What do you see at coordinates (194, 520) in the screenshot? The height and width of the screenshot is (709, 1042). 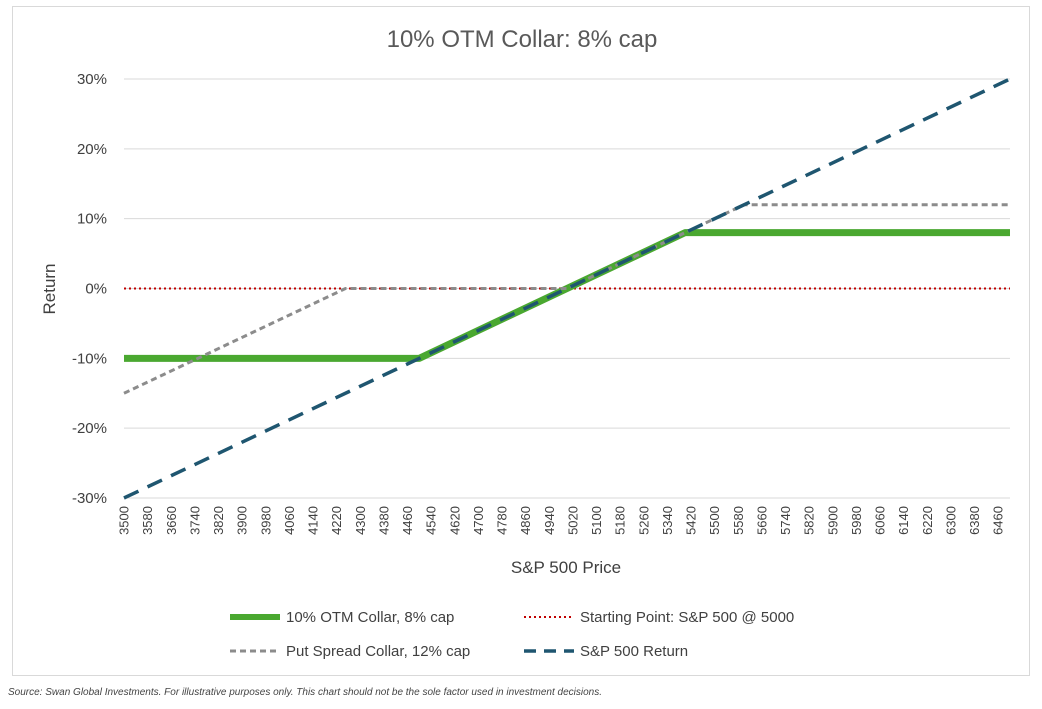 I see `x-tick-label: 3740` at bounding box center [194, 520].